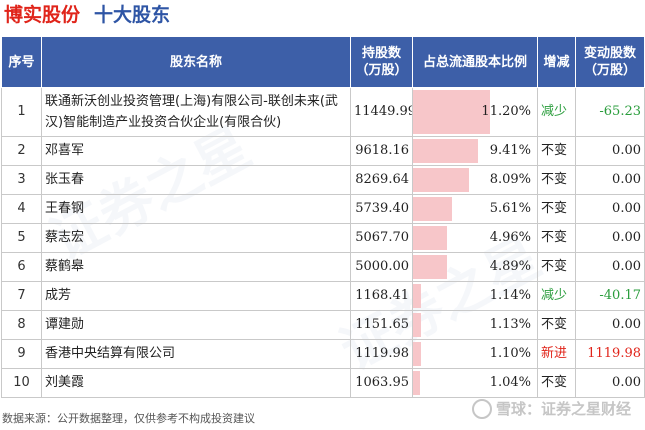 This screenshot has width=645, height=430. What do you see at coordinates (21, 151) in the screenshot?
I see `row-index: 2` at bounding box center [21, 151].